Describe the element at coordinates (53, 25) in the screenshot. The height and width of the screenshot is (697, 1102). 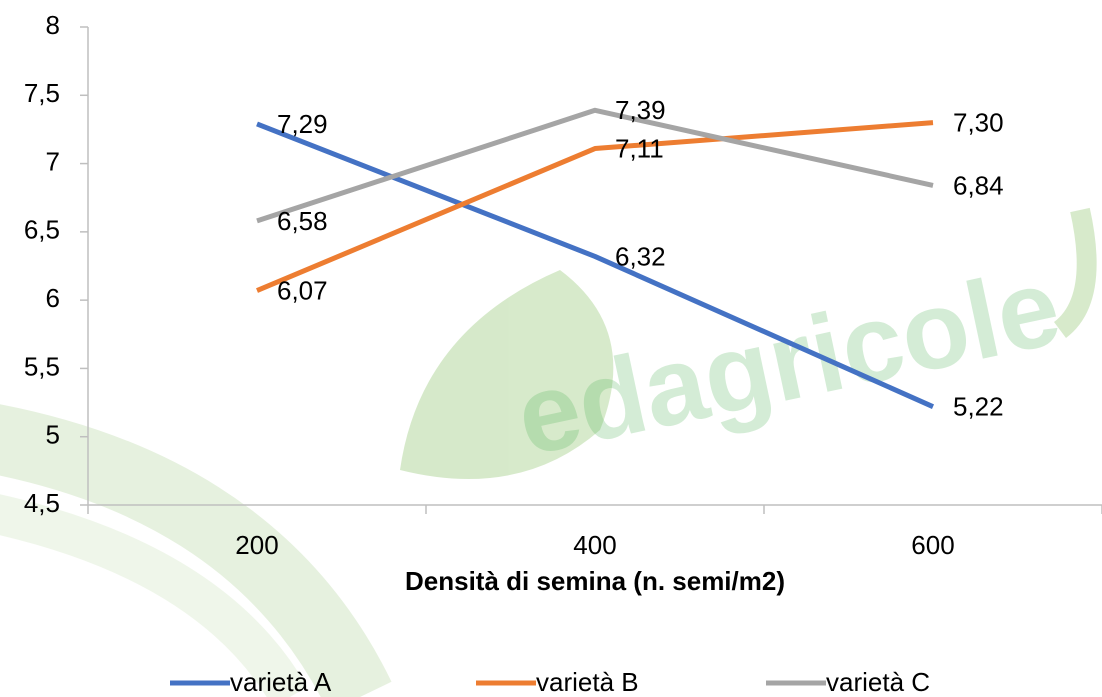
I see `y-tick-label: 8` at that location.